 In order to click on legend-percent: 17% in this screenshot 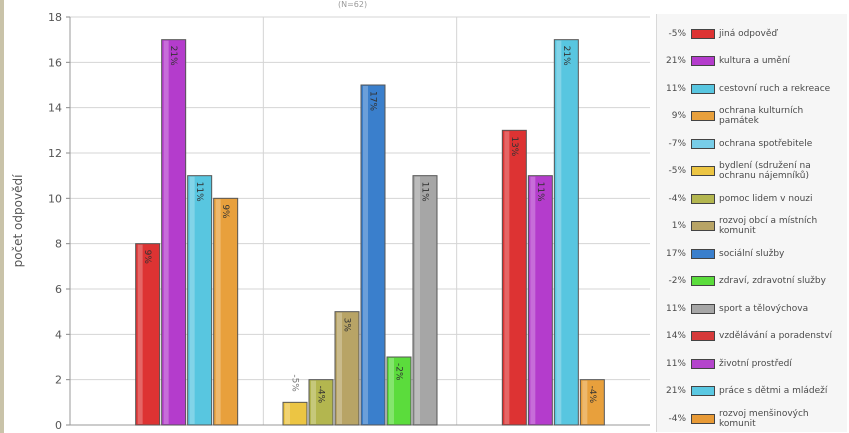, I will do `click(675, 253)`.